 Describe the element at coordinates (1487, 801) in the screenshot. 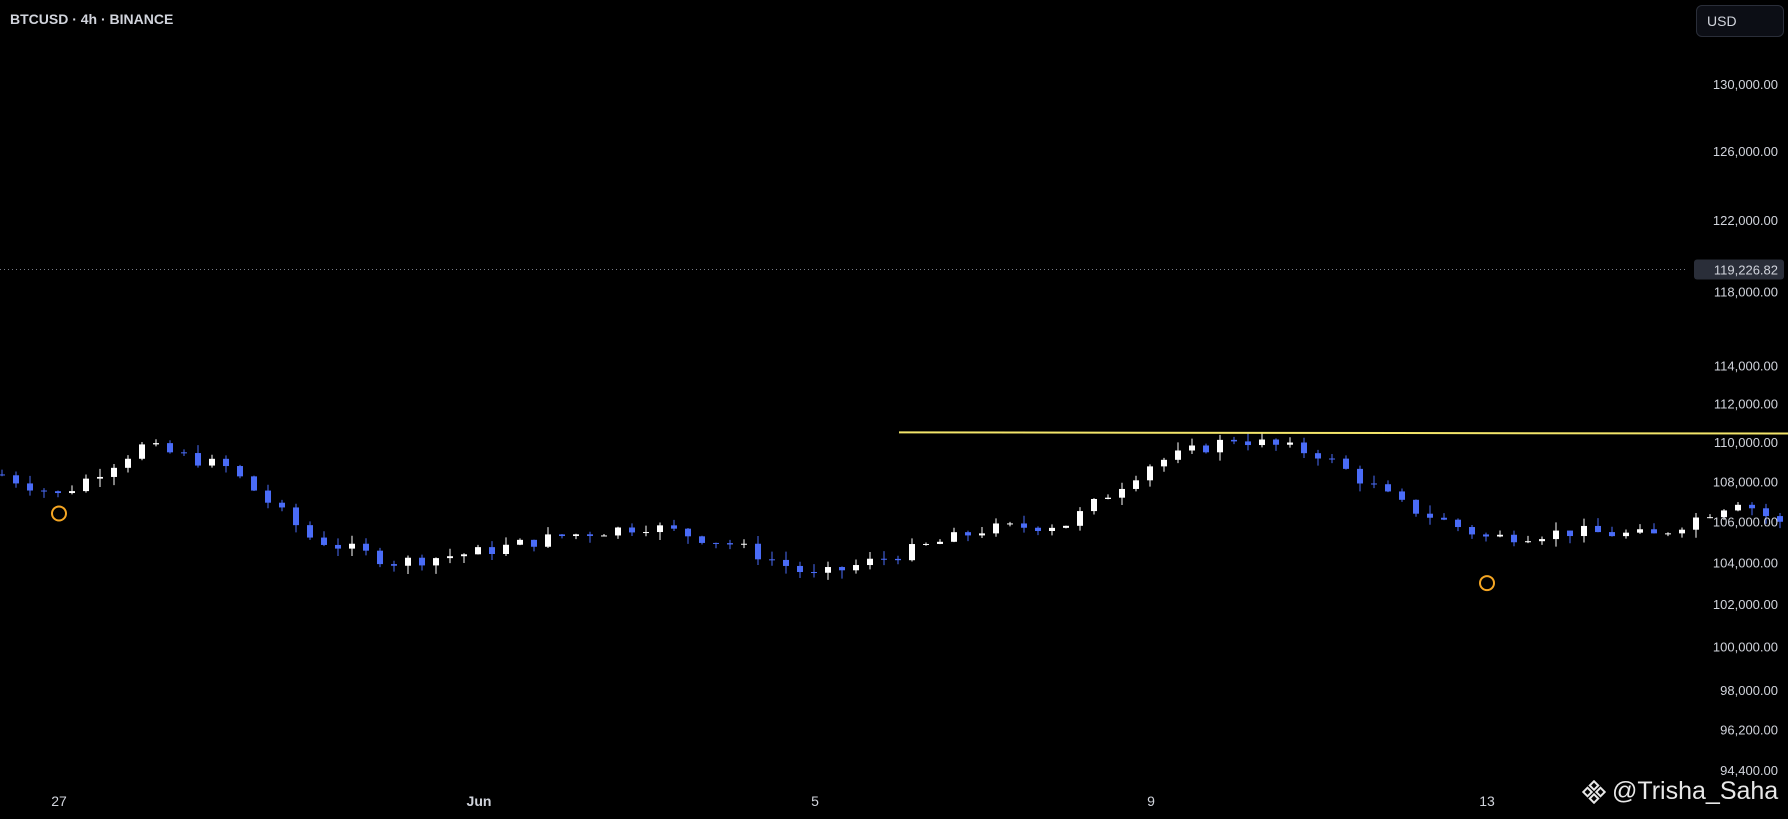

I see `x-tick-label: 13` at that location.